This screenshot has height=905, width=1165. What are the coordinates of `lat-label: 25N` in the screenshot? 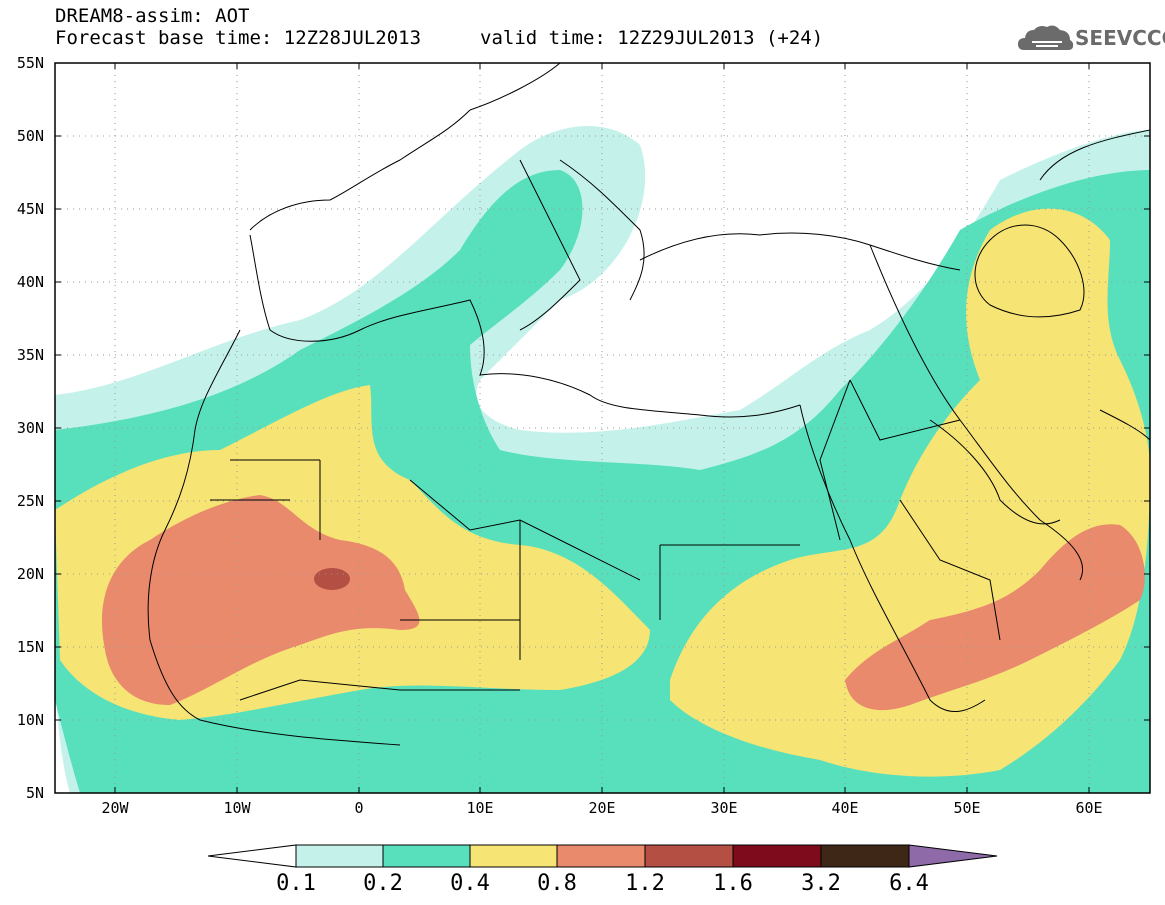 It's located at (30, 501).